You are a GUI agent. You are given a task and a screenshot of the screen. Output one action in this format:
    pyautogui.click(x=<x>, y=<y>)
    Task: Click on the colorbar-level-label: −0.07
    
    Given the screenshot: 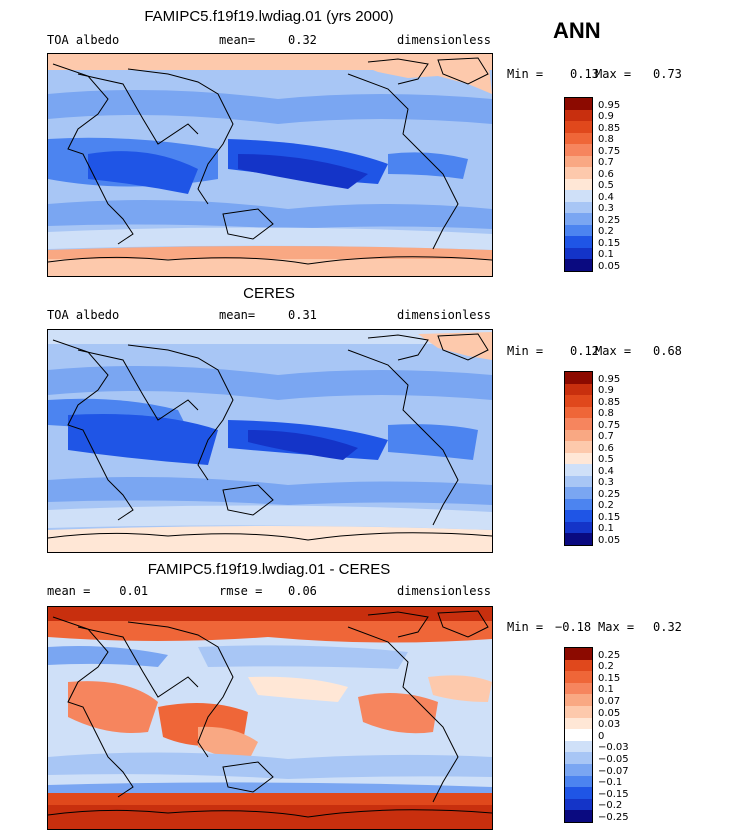 What is the action you would take?
    pyautogui.click(x=613, y=771)
    